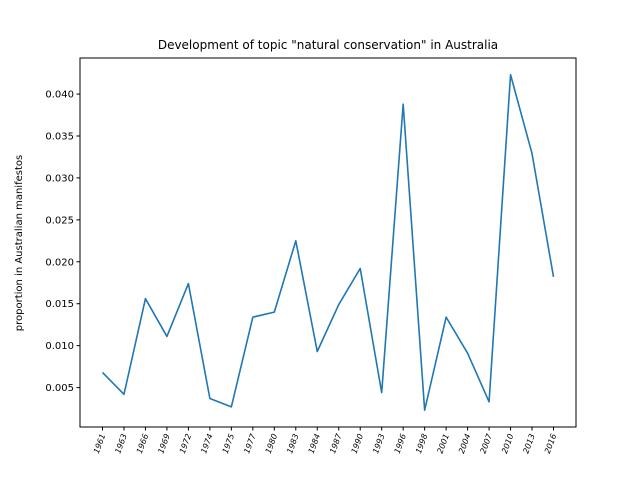  I want to click on y-axis-label: proportion in Australian manifestos, so click(19, 243).